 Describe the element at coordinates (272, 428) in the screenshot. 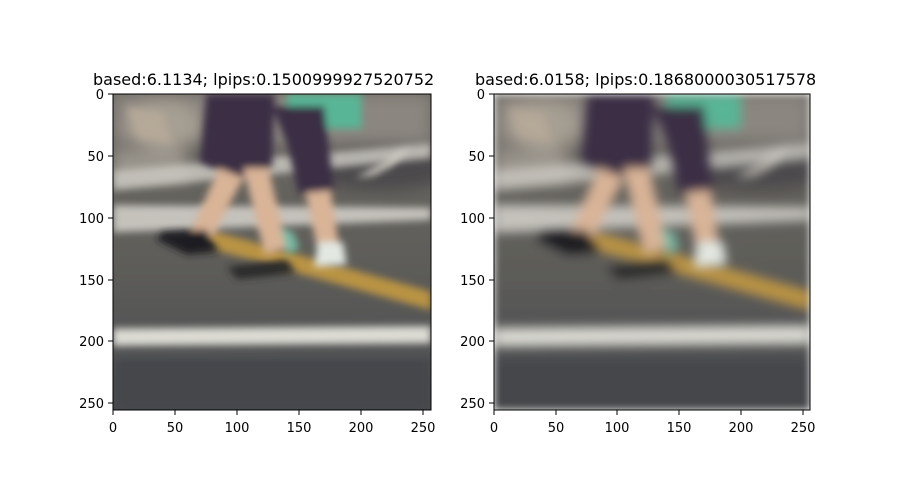

I see `panel-1-x-tick-labels: 0 50 100 150 200 250` at that location.